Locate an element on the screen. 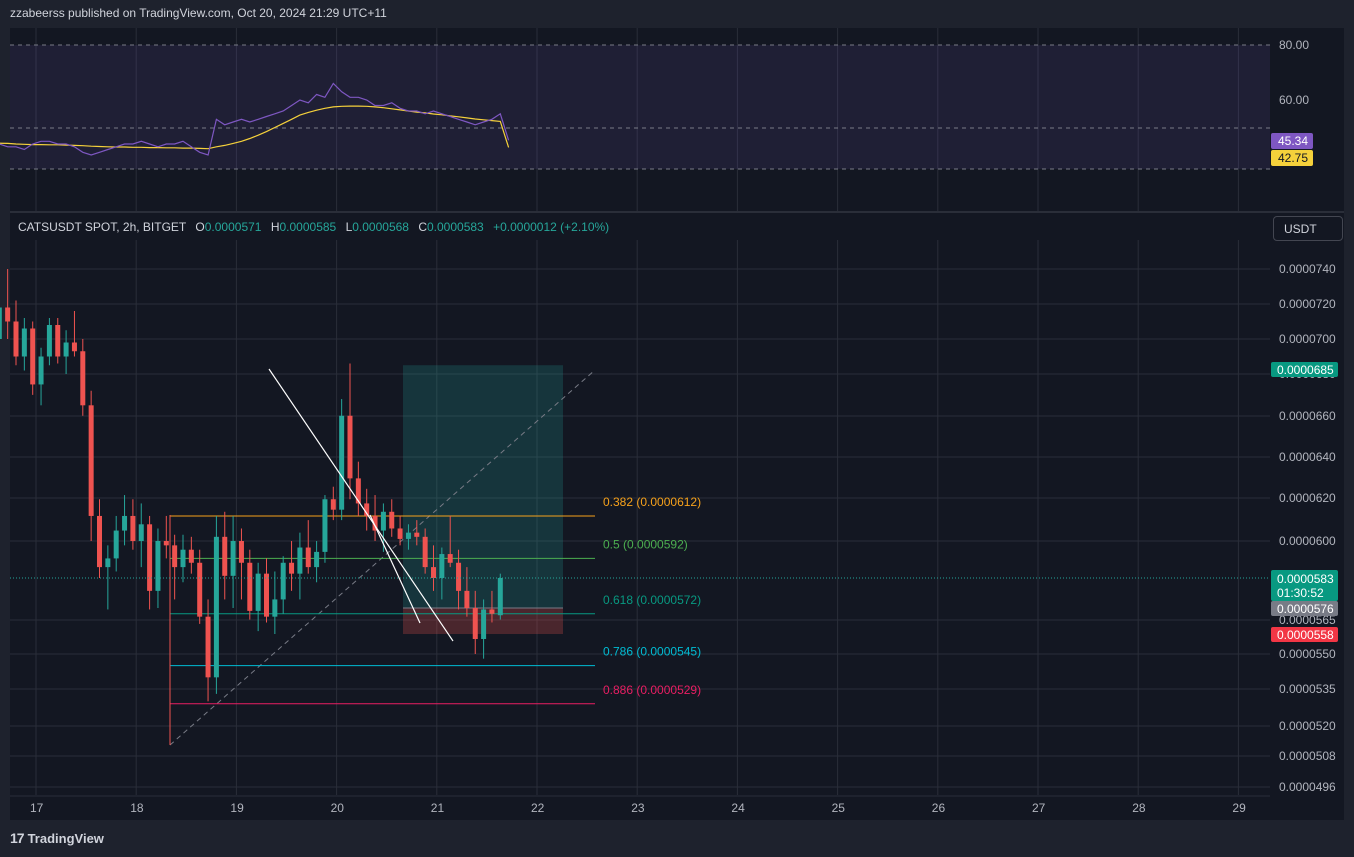  time-tick: 17 is located at coordinates (37, 808).